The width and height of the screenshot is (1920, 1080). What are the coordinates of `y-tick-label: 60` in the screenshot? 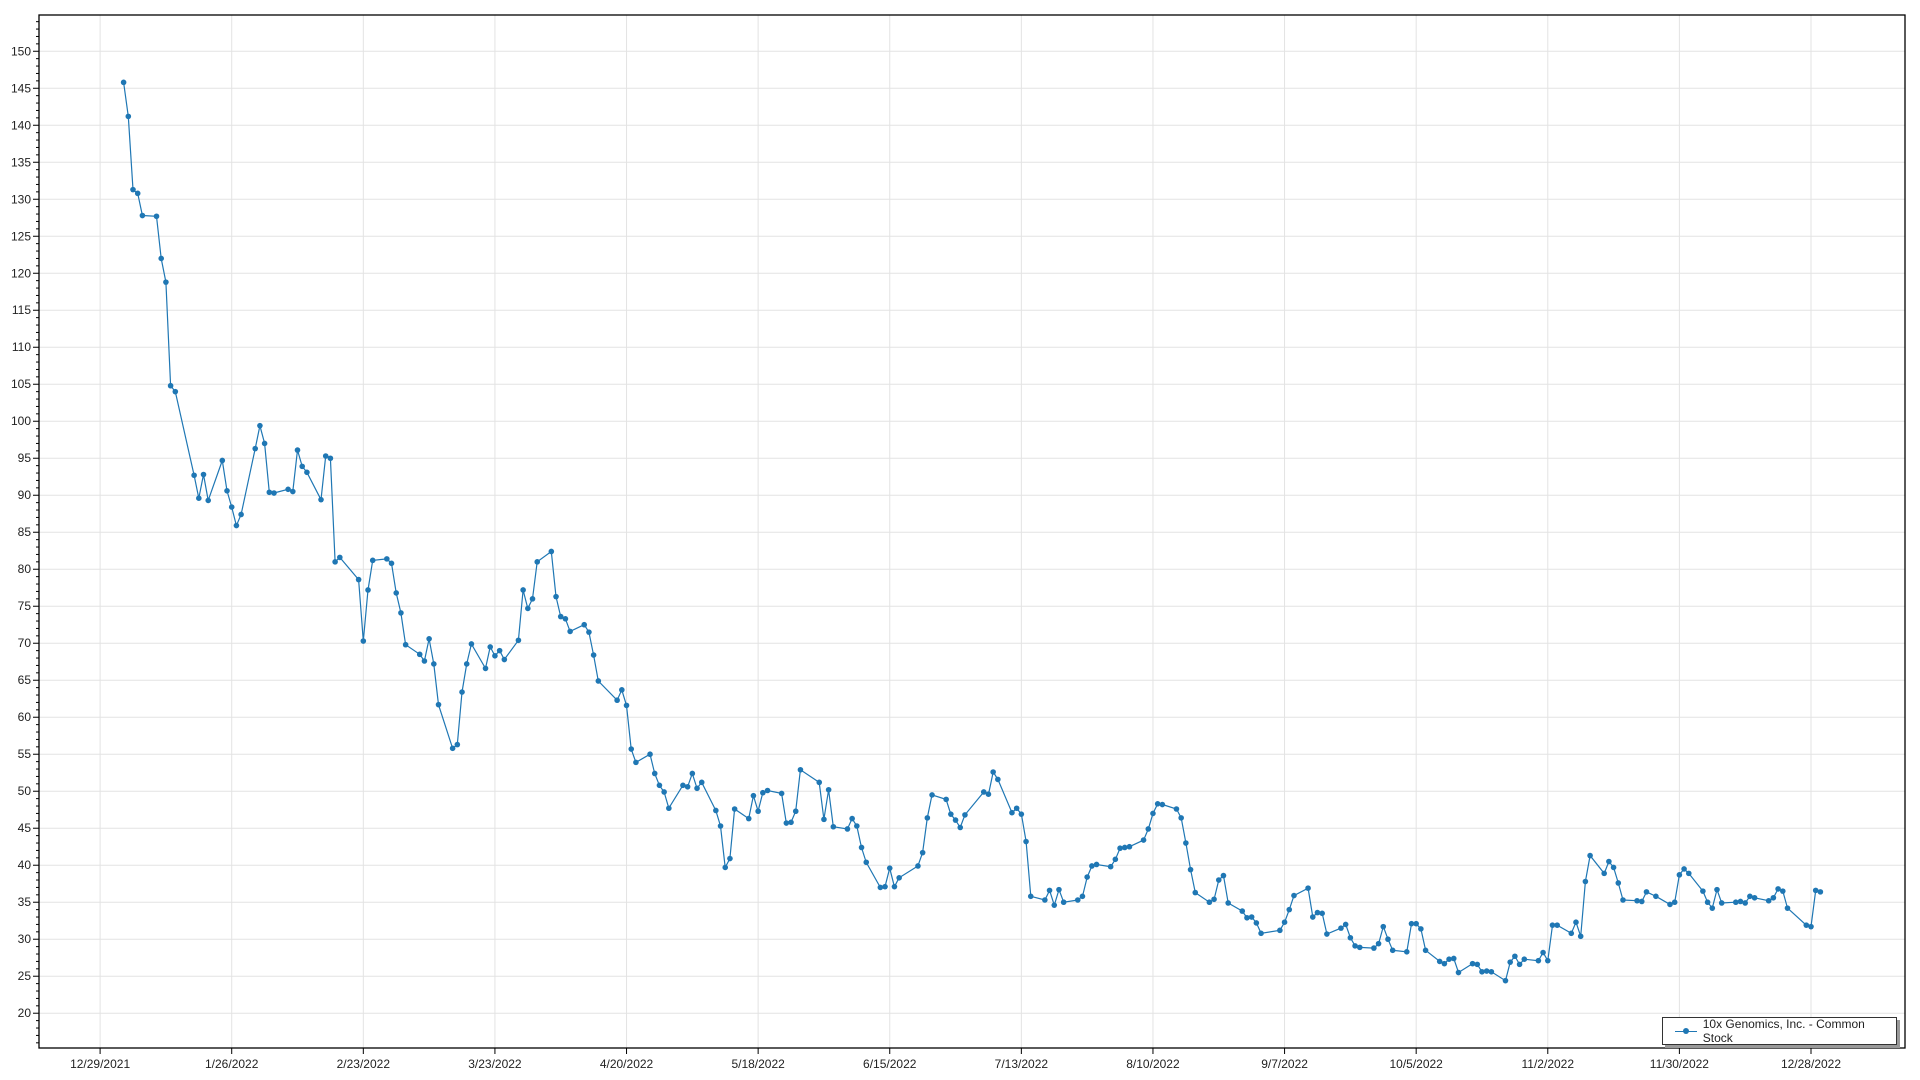 It's located at (25, 717).